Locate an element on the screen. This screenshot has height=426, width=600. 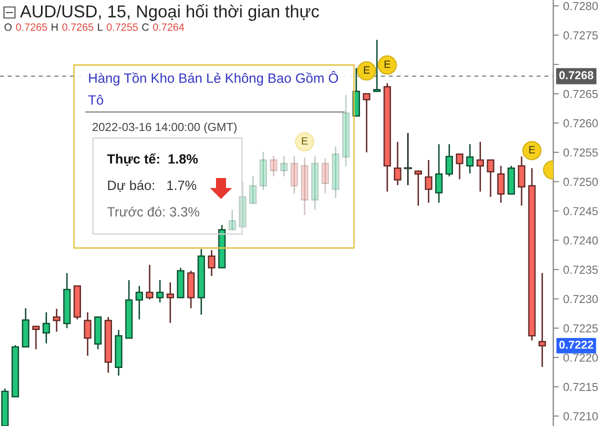
y-tick-label: 0.7210 is located at coordinates (580, 416).